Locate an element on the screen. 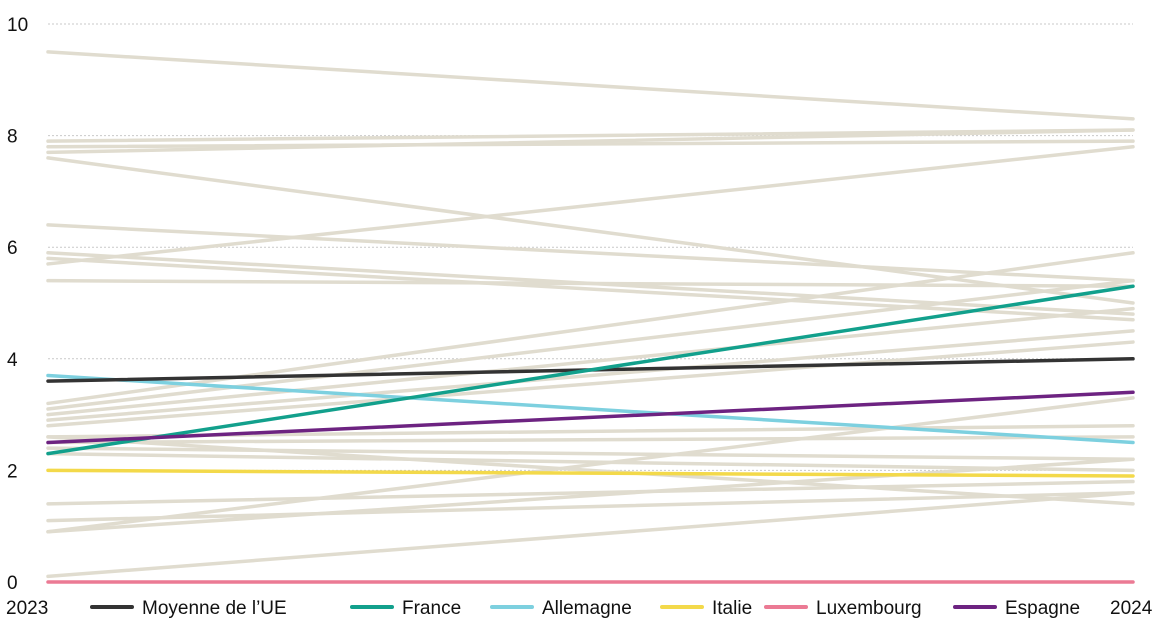 The image size is (1165, 628). y-tick-label-10: 10 is located at coordinates (17, 25).